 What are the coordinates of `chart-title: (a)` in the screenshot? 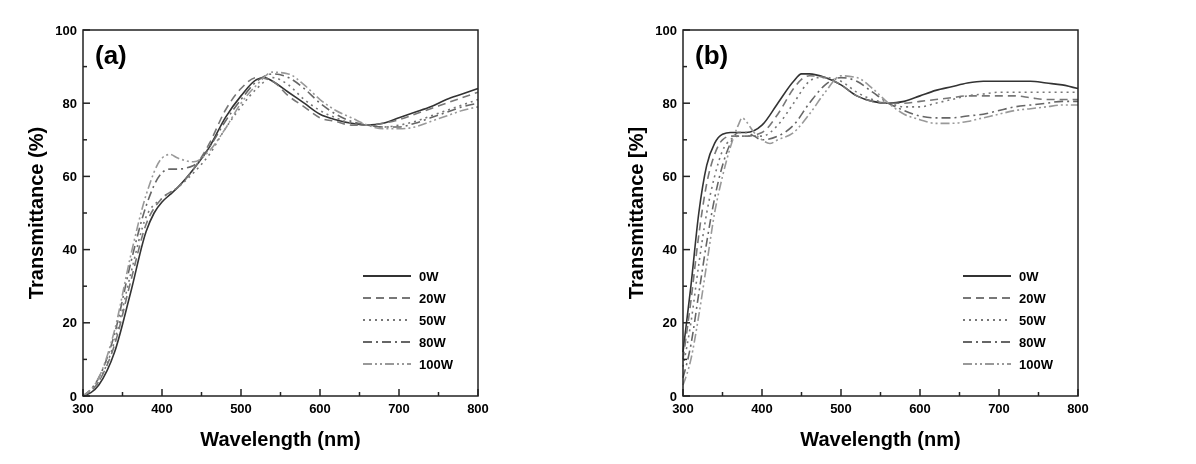 It's located at (111, 55).